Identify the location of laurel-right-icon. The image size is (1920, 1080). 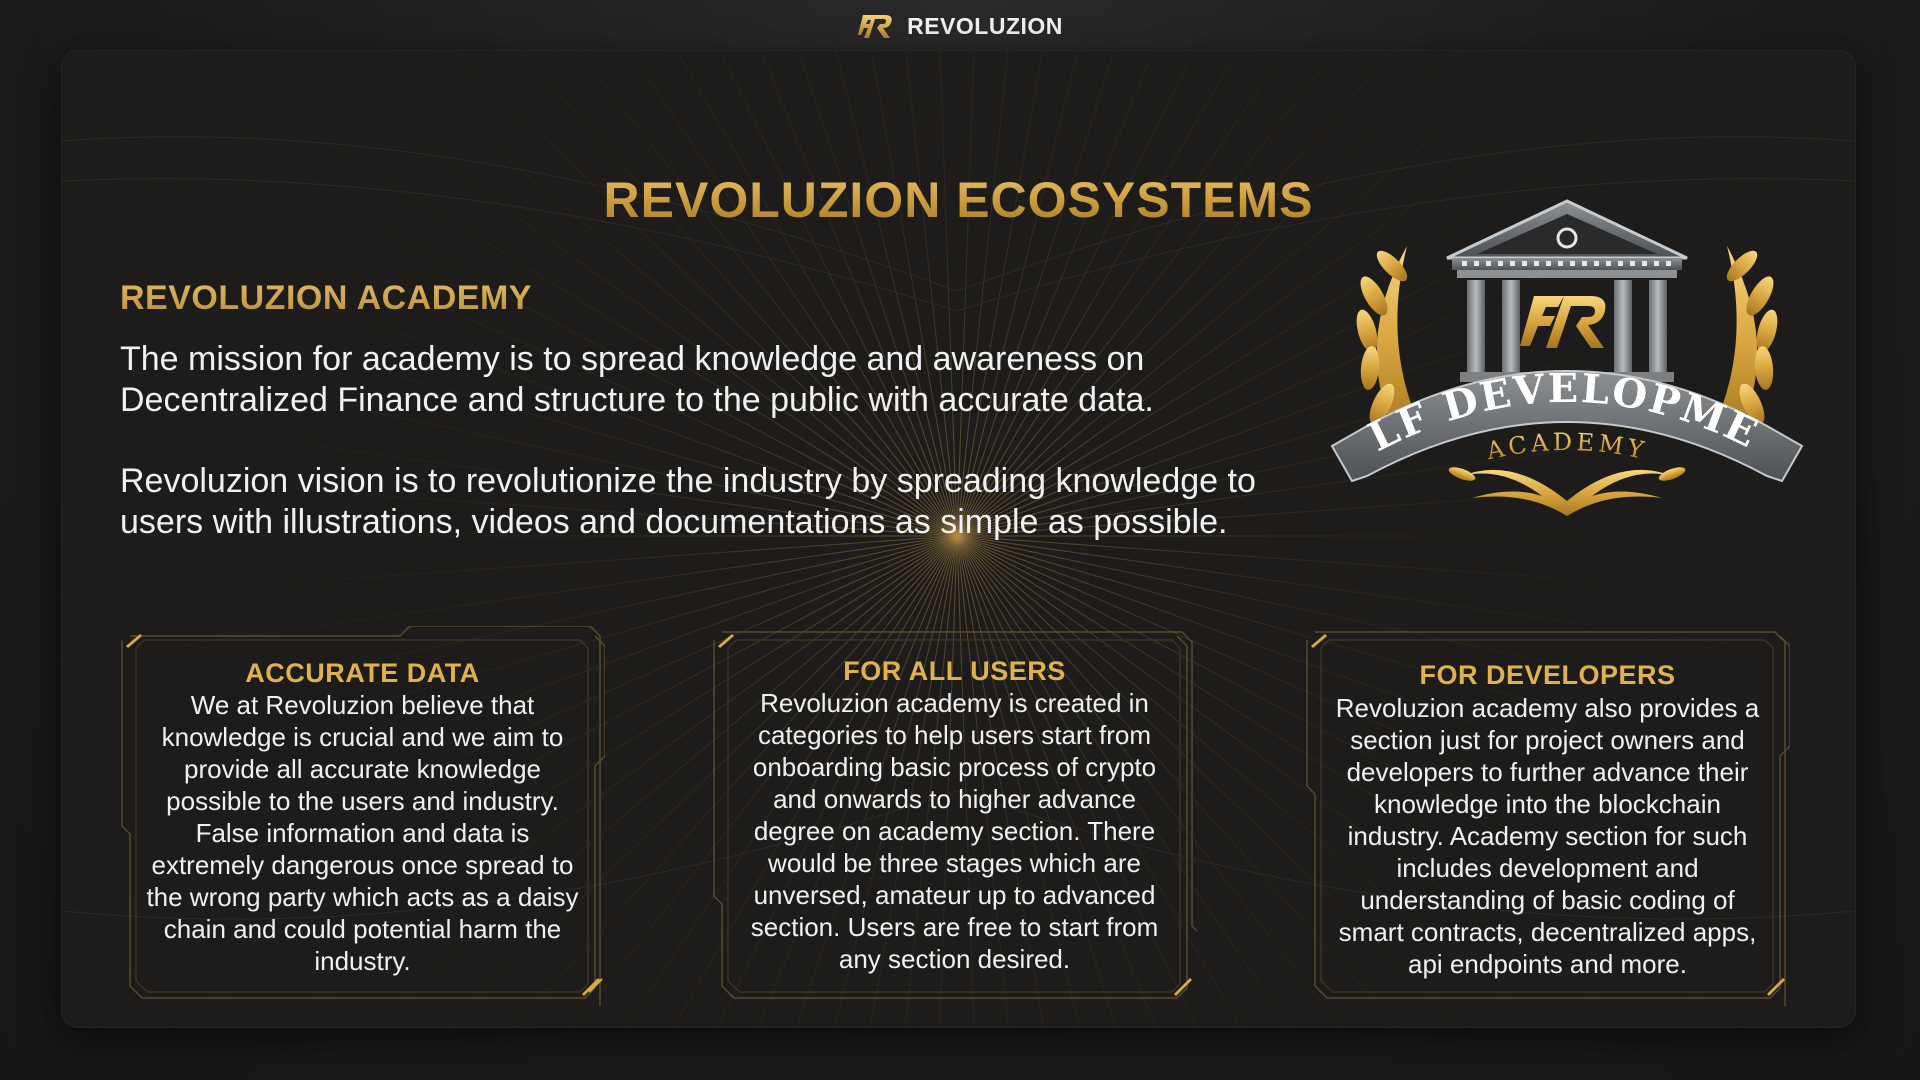
(1745, 341).